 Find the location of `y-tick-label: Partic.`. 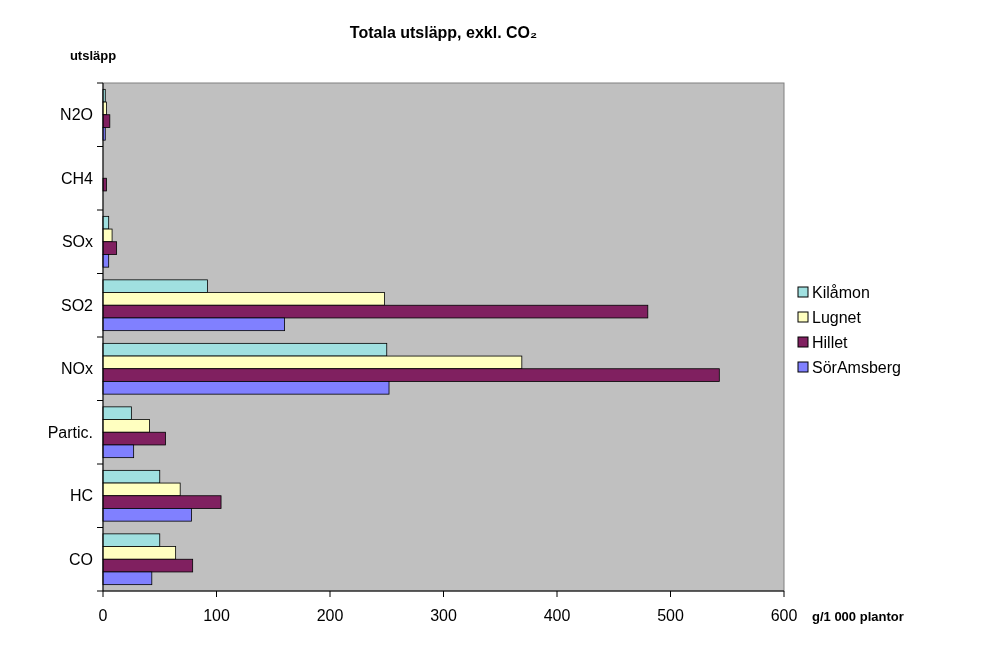

y-tick-label: Partic. is located at coordinates (70, 432).